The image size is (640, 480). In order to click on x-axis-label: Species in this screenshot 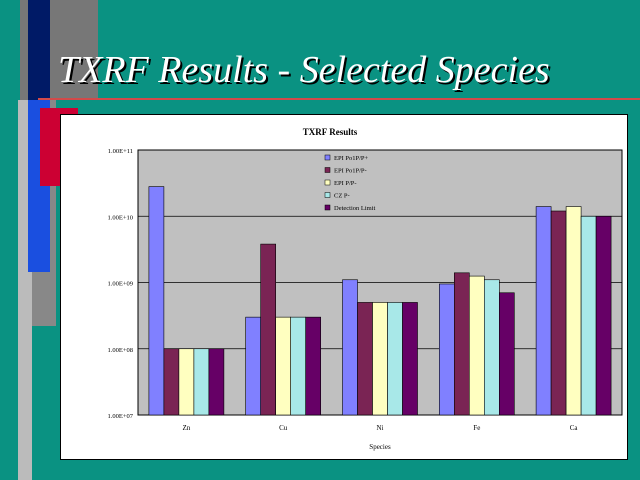, I will do `click(380, 447)`.